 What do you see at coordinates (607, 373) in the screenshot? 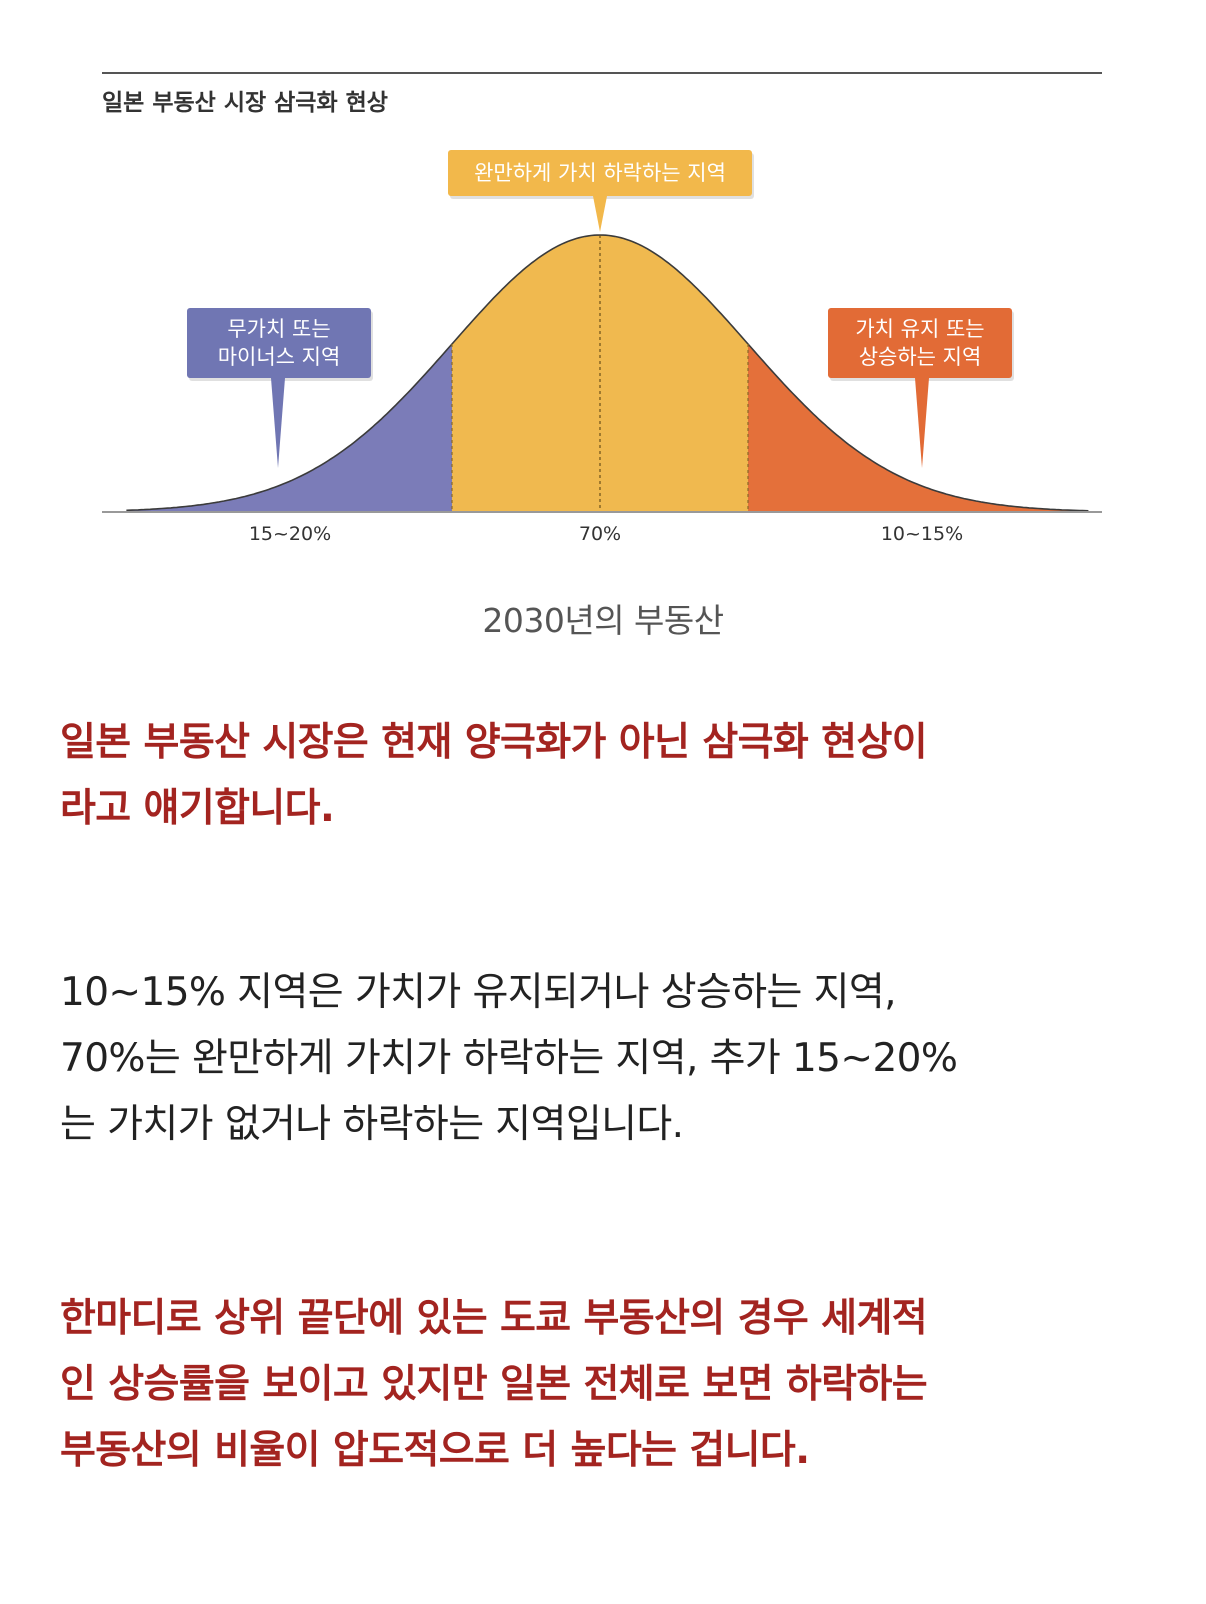
I see `curve-line` at bounding box center [607, 373].